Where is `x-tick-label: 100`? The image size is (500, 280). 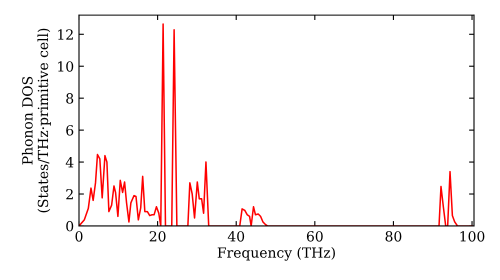
x-tick-label: 100 is located at coordinates (472, 236).